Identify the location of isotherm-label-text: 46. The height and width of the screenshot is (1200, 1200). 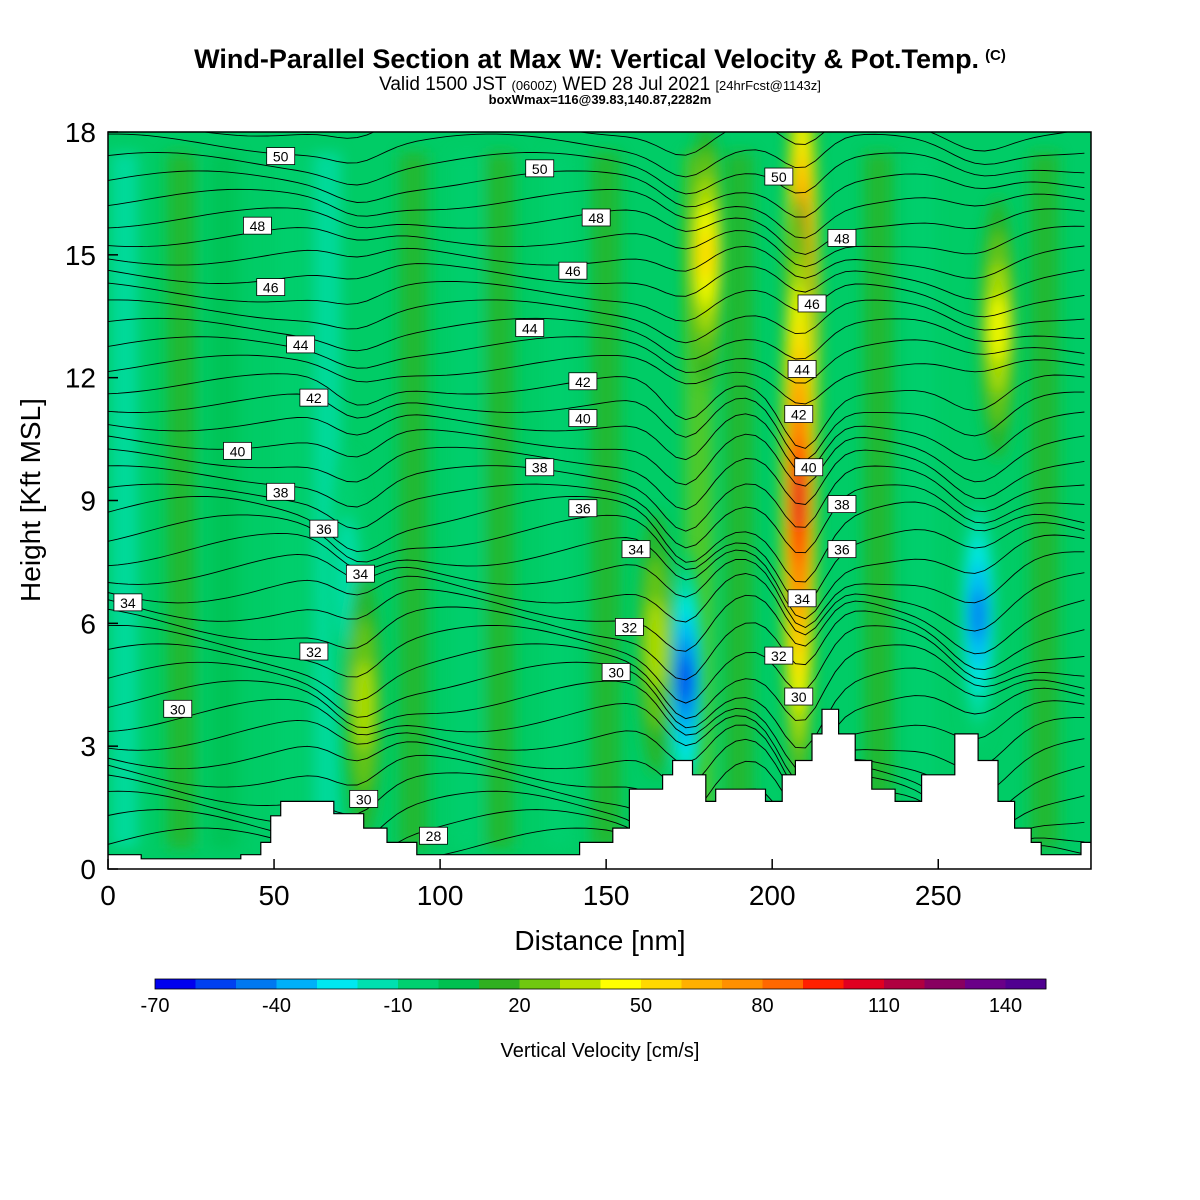
(573, 271).